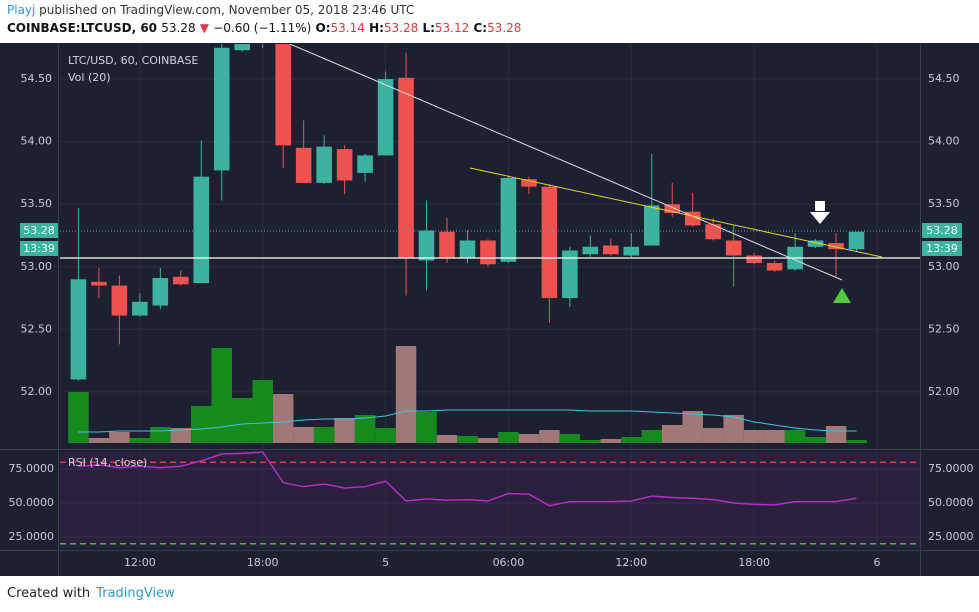 The image size is (979, 612). What do you see at coordinates (32, 502) in the screenshot?
I see `y-tick-label: 50.0000` at bounding box center [32, 502].